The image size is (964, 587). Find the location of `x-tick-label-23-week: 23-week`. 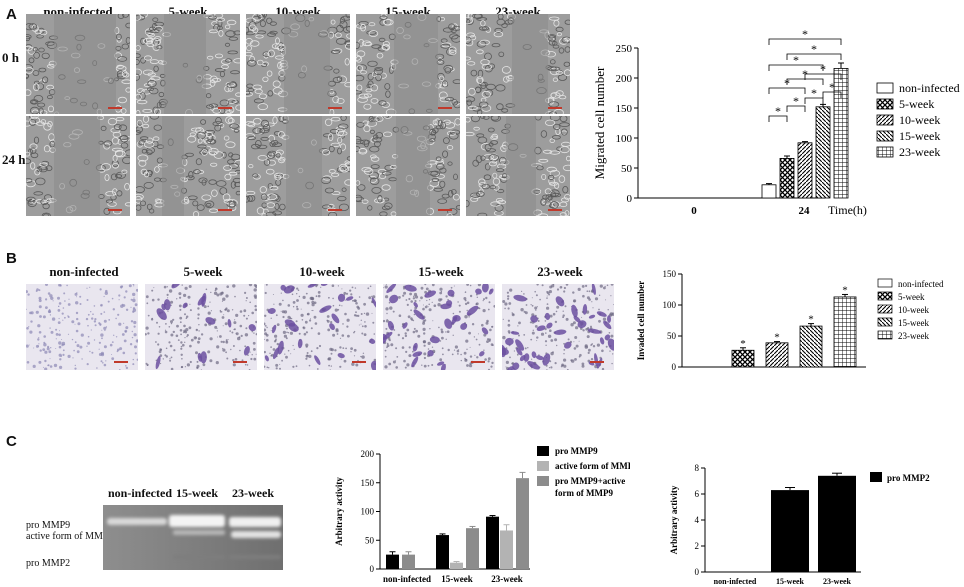

x-tick-label-23-week: 23-week is located at coordinates (837, 581).